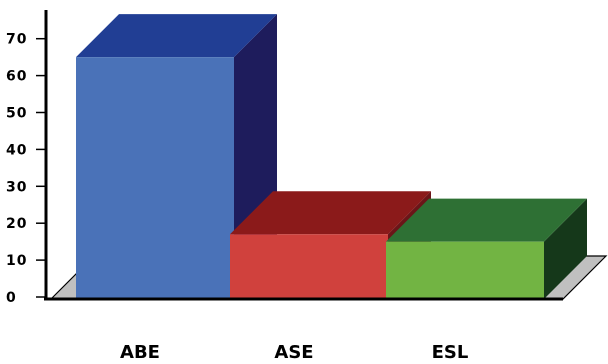  Describe the element at coordinates (16, 261) in the screenshot. I see `y-tick-label: 10` at that location.